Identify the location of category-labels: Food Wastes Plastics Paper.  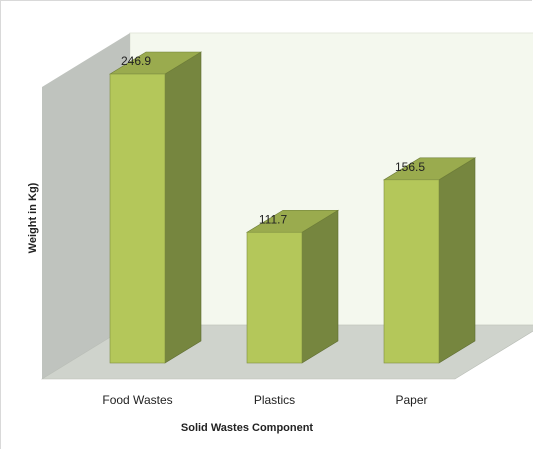
(264, 400).